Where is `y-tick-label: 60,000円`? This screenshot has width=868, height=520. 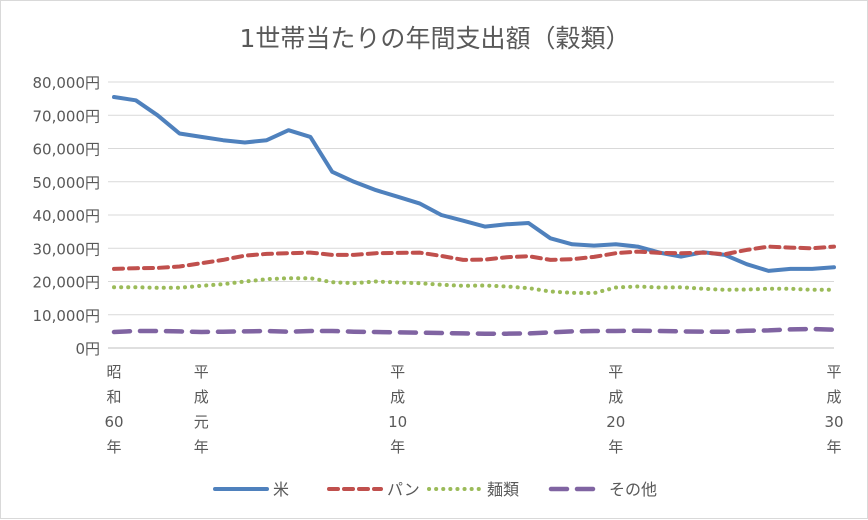
y-tick-label: 60,000円 is located at coordinates (67, 150).